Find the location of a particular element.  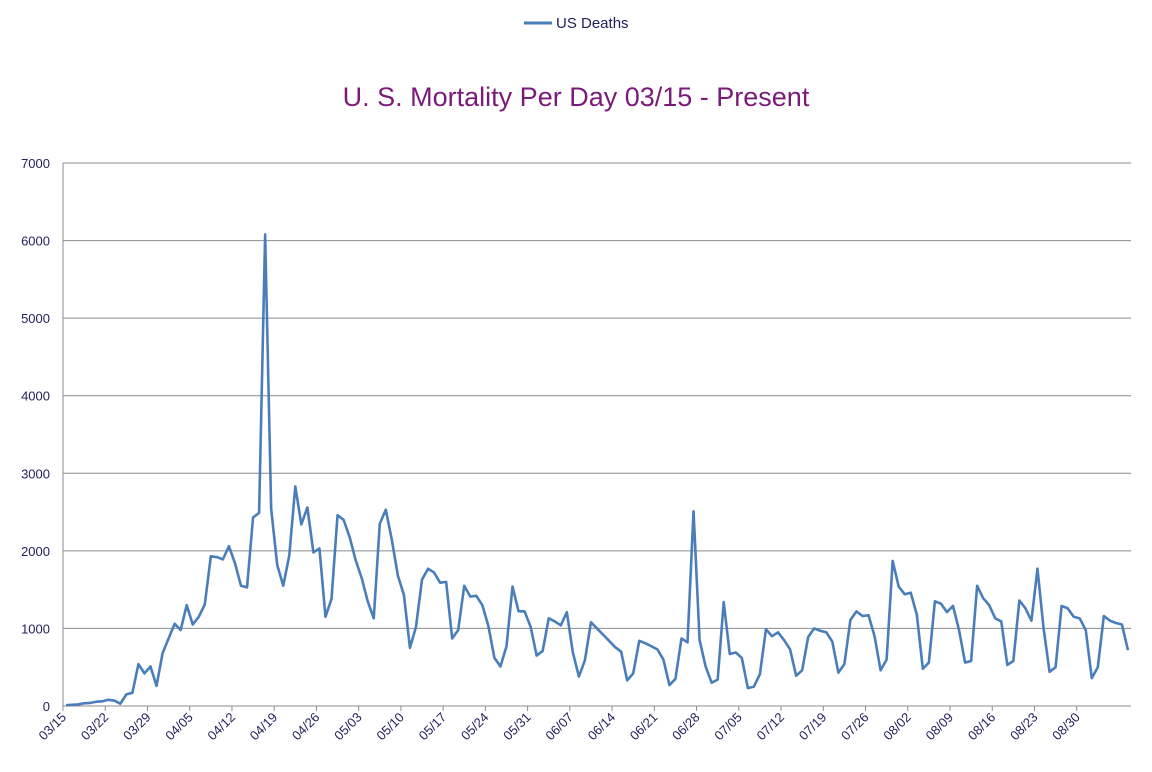

x-tick-label: 05/10 is located at coordinates (390, 727).